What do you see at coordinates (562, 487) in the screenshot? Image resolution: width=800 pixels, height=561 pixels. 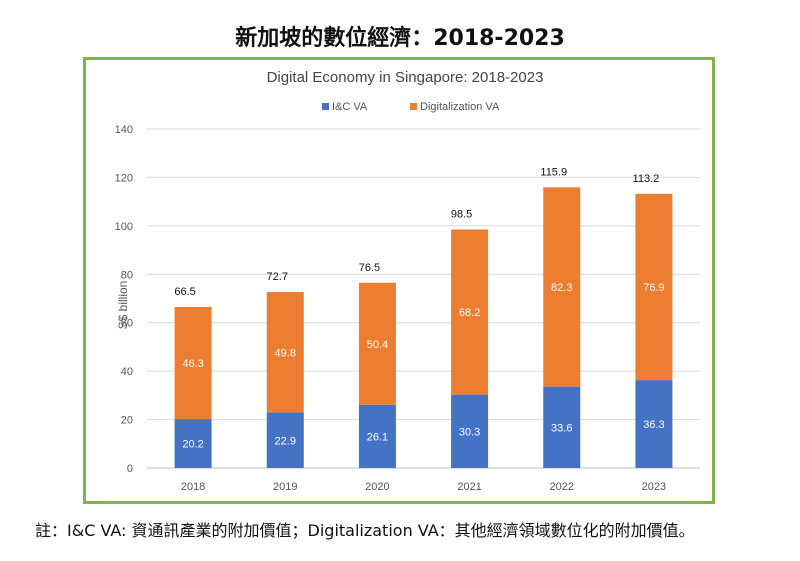 I see `x-tick-label: 2022` at bounding box center [562, 487].